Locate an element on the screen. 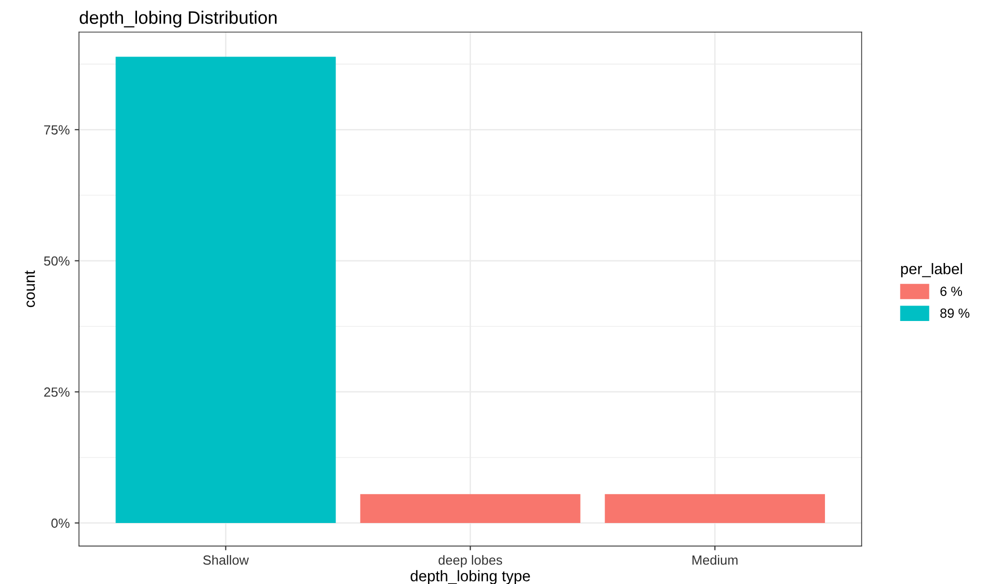 This screenshot has height=584, width=987. x-tick-label: Shallow is located at coordinates (226, 560).